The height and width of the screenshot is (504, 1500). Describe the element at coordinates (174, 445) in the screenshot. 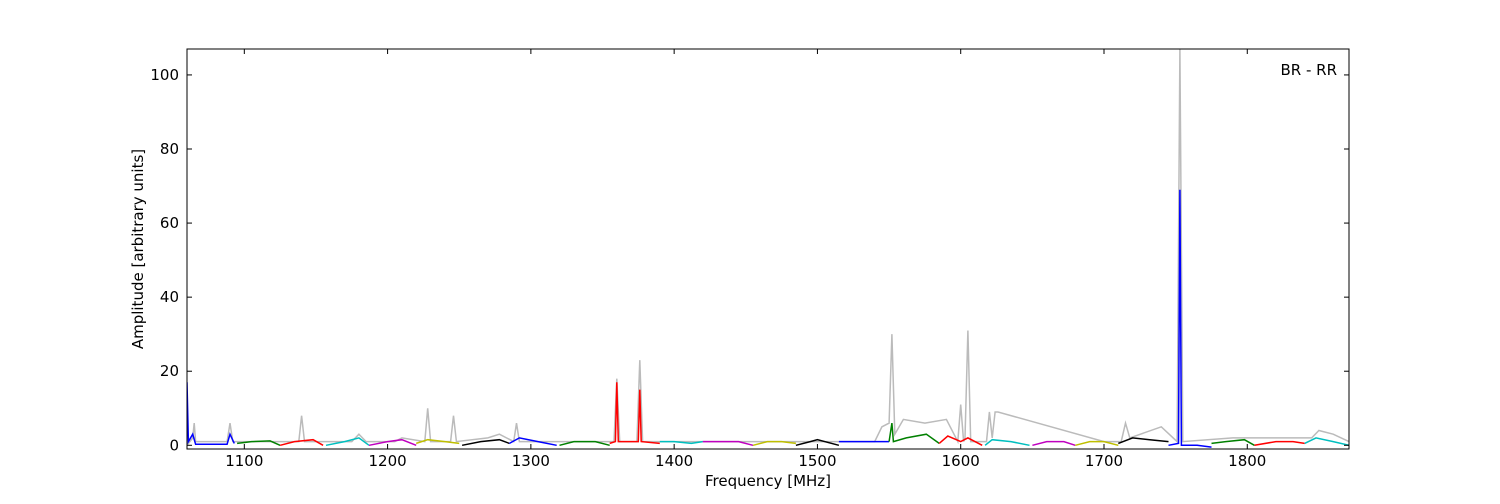

I see `y-tick-label: 0` at that location.